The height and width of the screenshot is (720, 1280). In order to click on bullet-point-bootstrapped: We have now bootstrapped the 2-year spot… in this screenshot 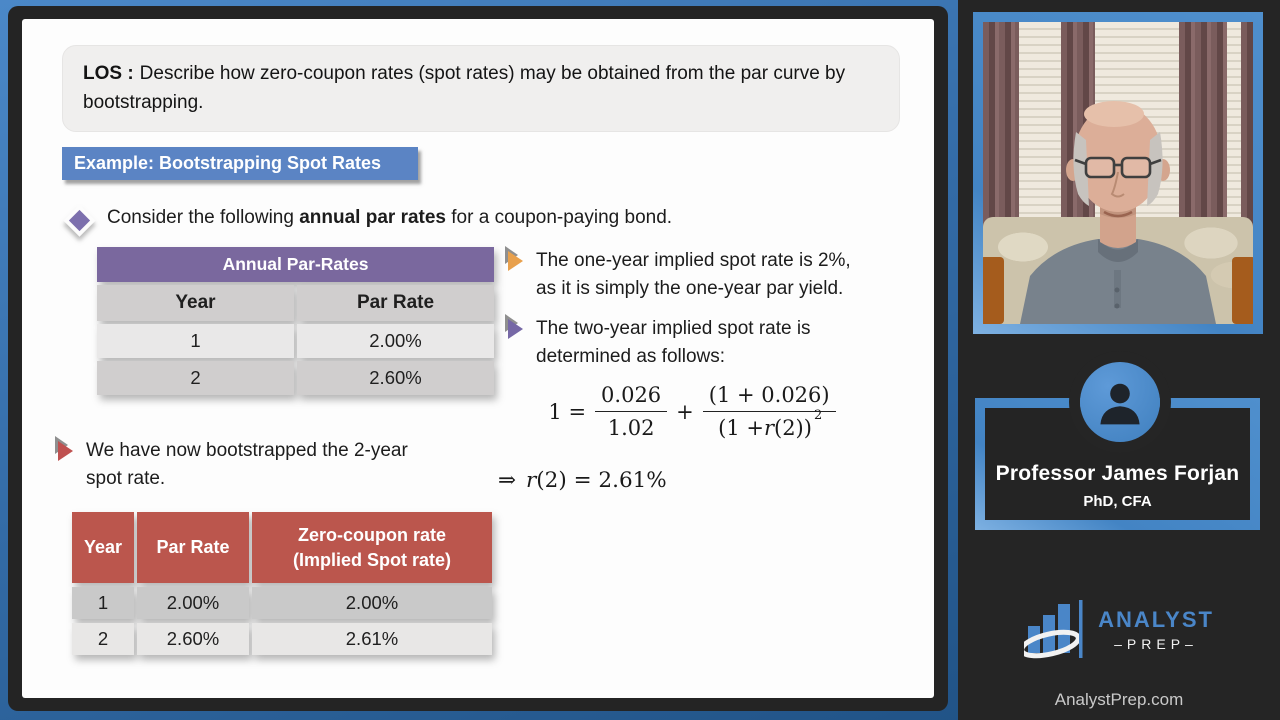, I will do `click(231, 464)`.